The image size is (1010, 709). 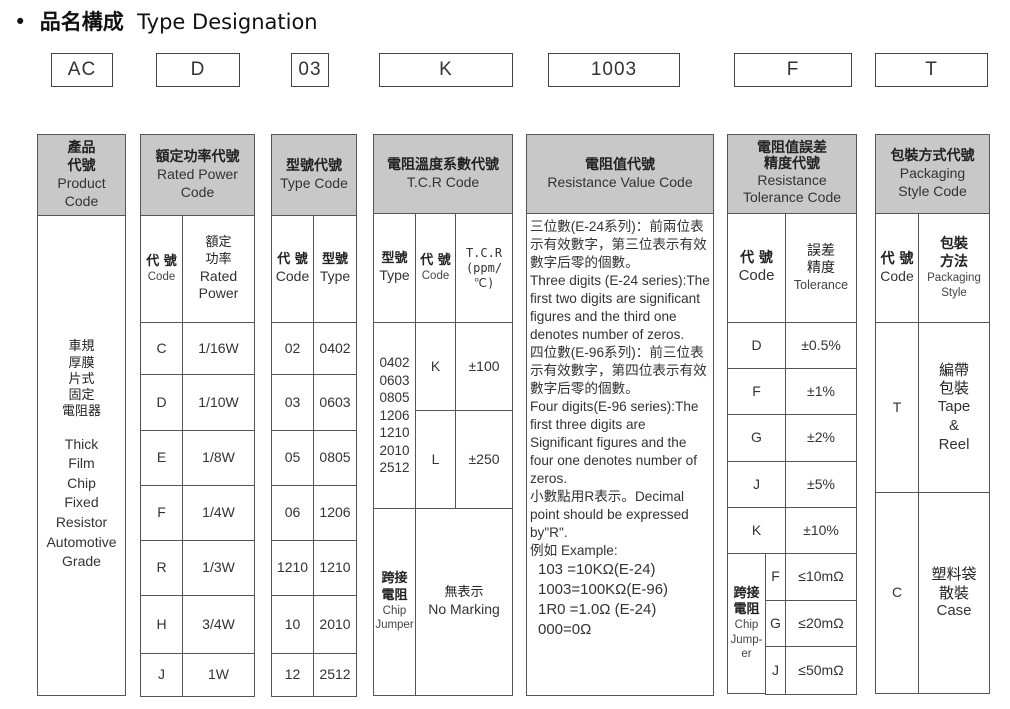 I want to click on sub-header-tcr: T.C.R (ppm/℃), so click(x=484, y=268).